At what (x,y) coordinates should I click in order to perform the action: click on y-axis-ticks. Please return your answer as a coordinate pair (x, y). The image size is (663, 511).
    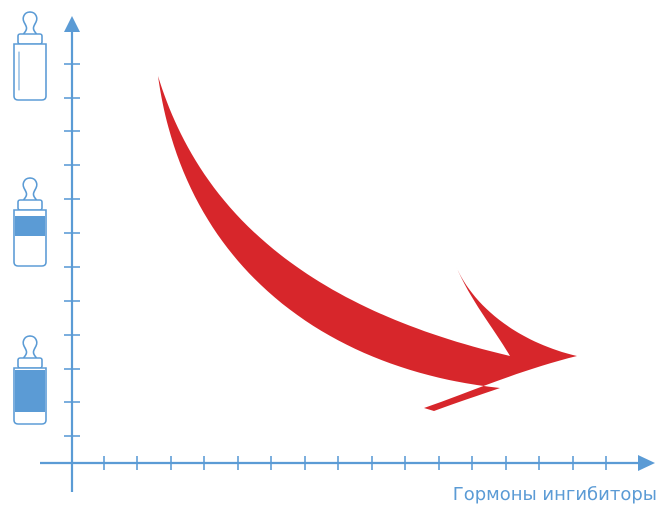
    Looking at the image, I should click on (72, 250).